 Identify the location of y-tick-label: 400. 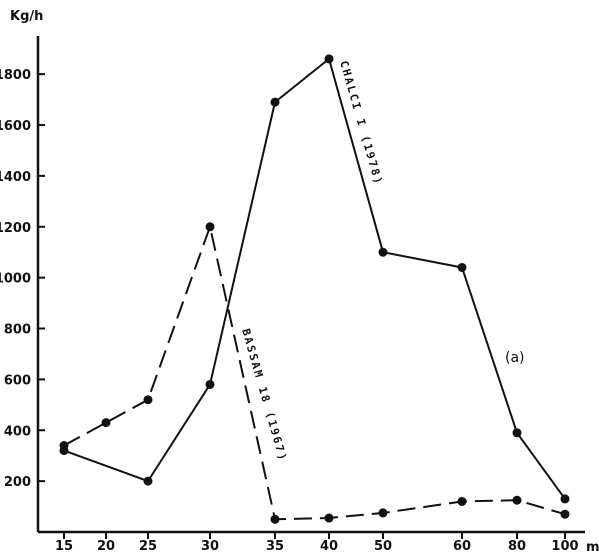
(17, 431).